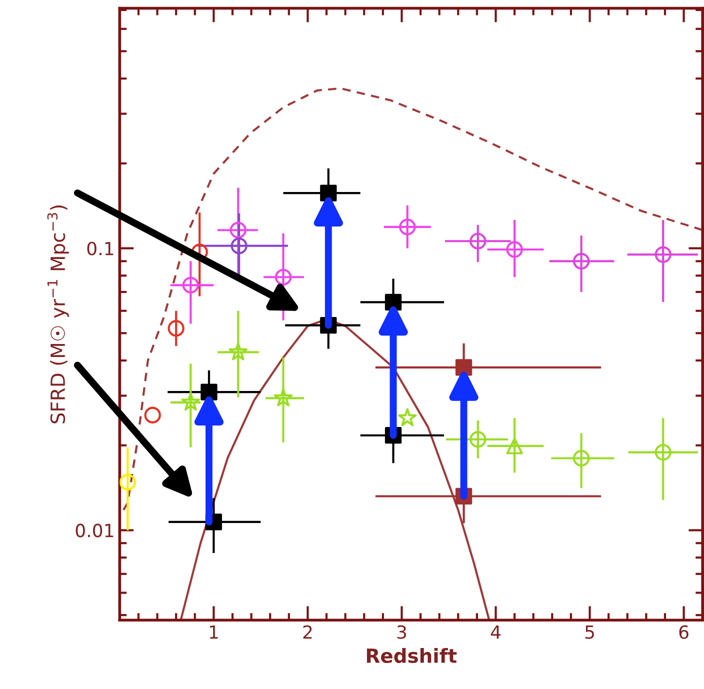 This screenshot has height=689, width=704. What do you see at coordinates (495, 632) in the screenshot?
I see `x-tick-label: 4` at bounding box center [495, 632].